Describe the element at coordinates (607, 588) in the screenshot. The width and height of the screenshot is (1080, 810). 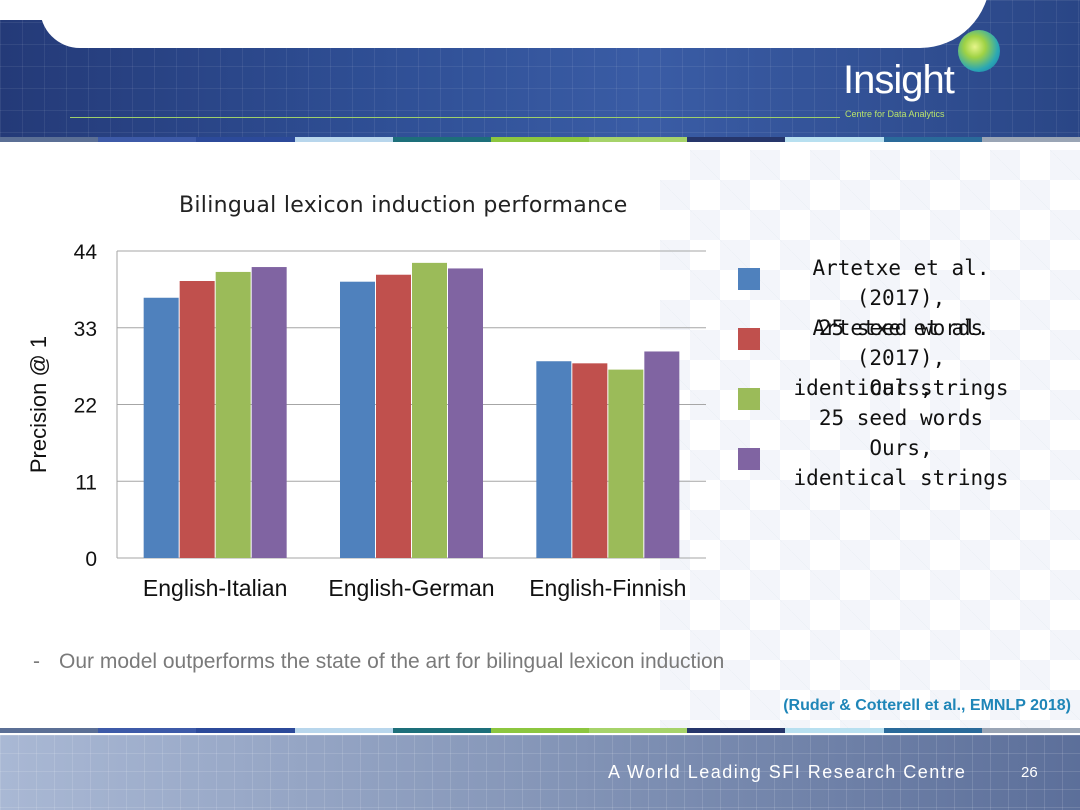
I see `x-tick-label: English-Finnish` at that location.